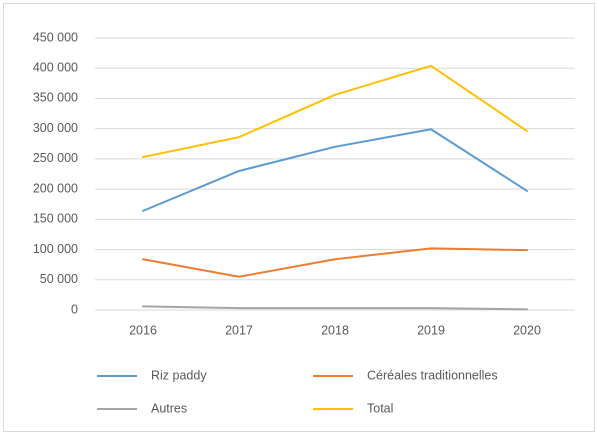 The width and height of the screenshot is (598, 435). I want to click on y-tick-label: 0, so click(74, 309).